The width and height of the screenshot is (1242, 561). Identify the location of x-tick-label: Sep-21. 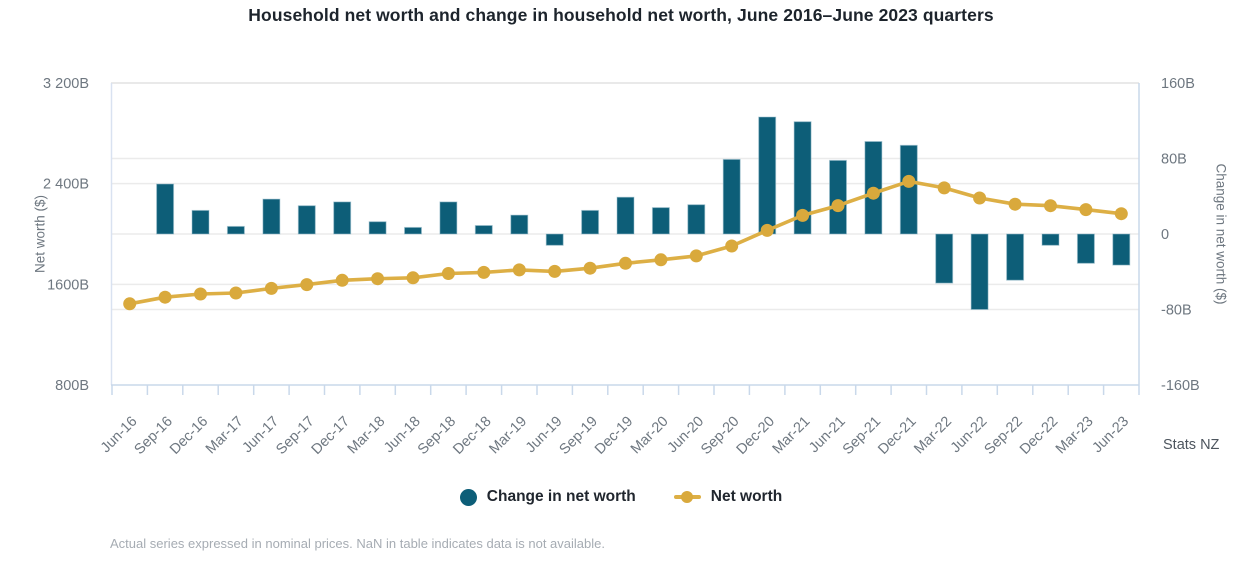
(862, 436).